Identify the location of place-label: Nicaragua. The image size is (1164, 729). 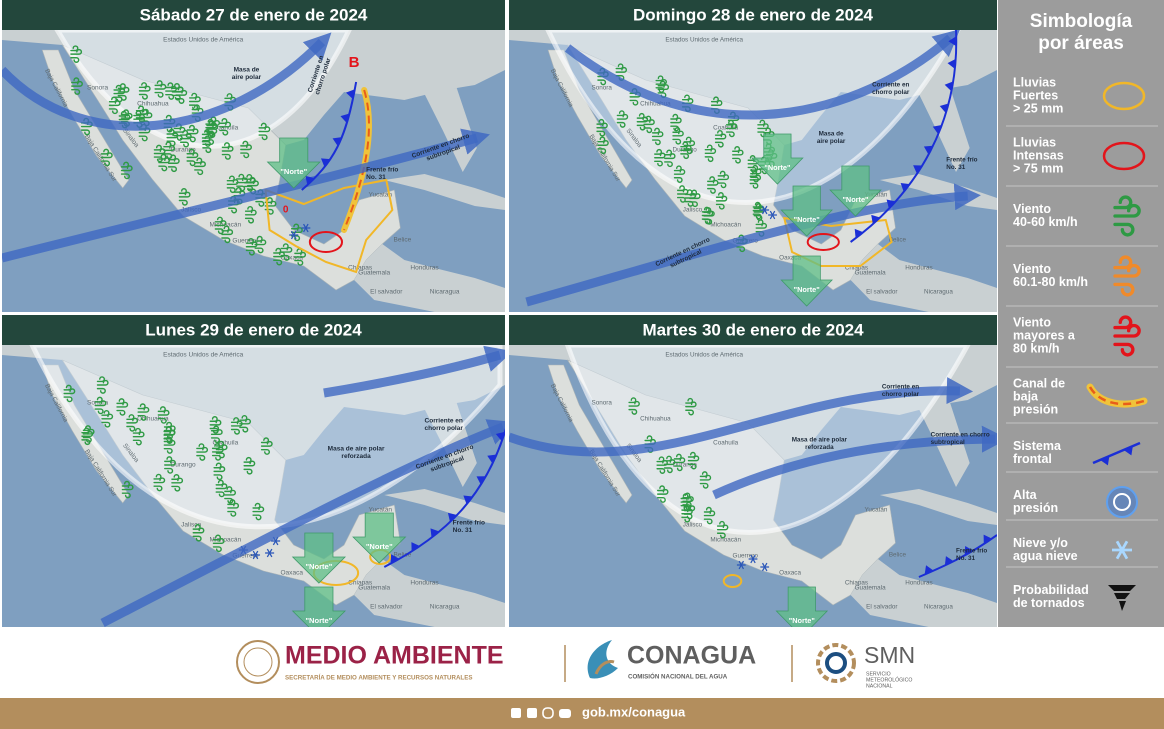
(938, 607).